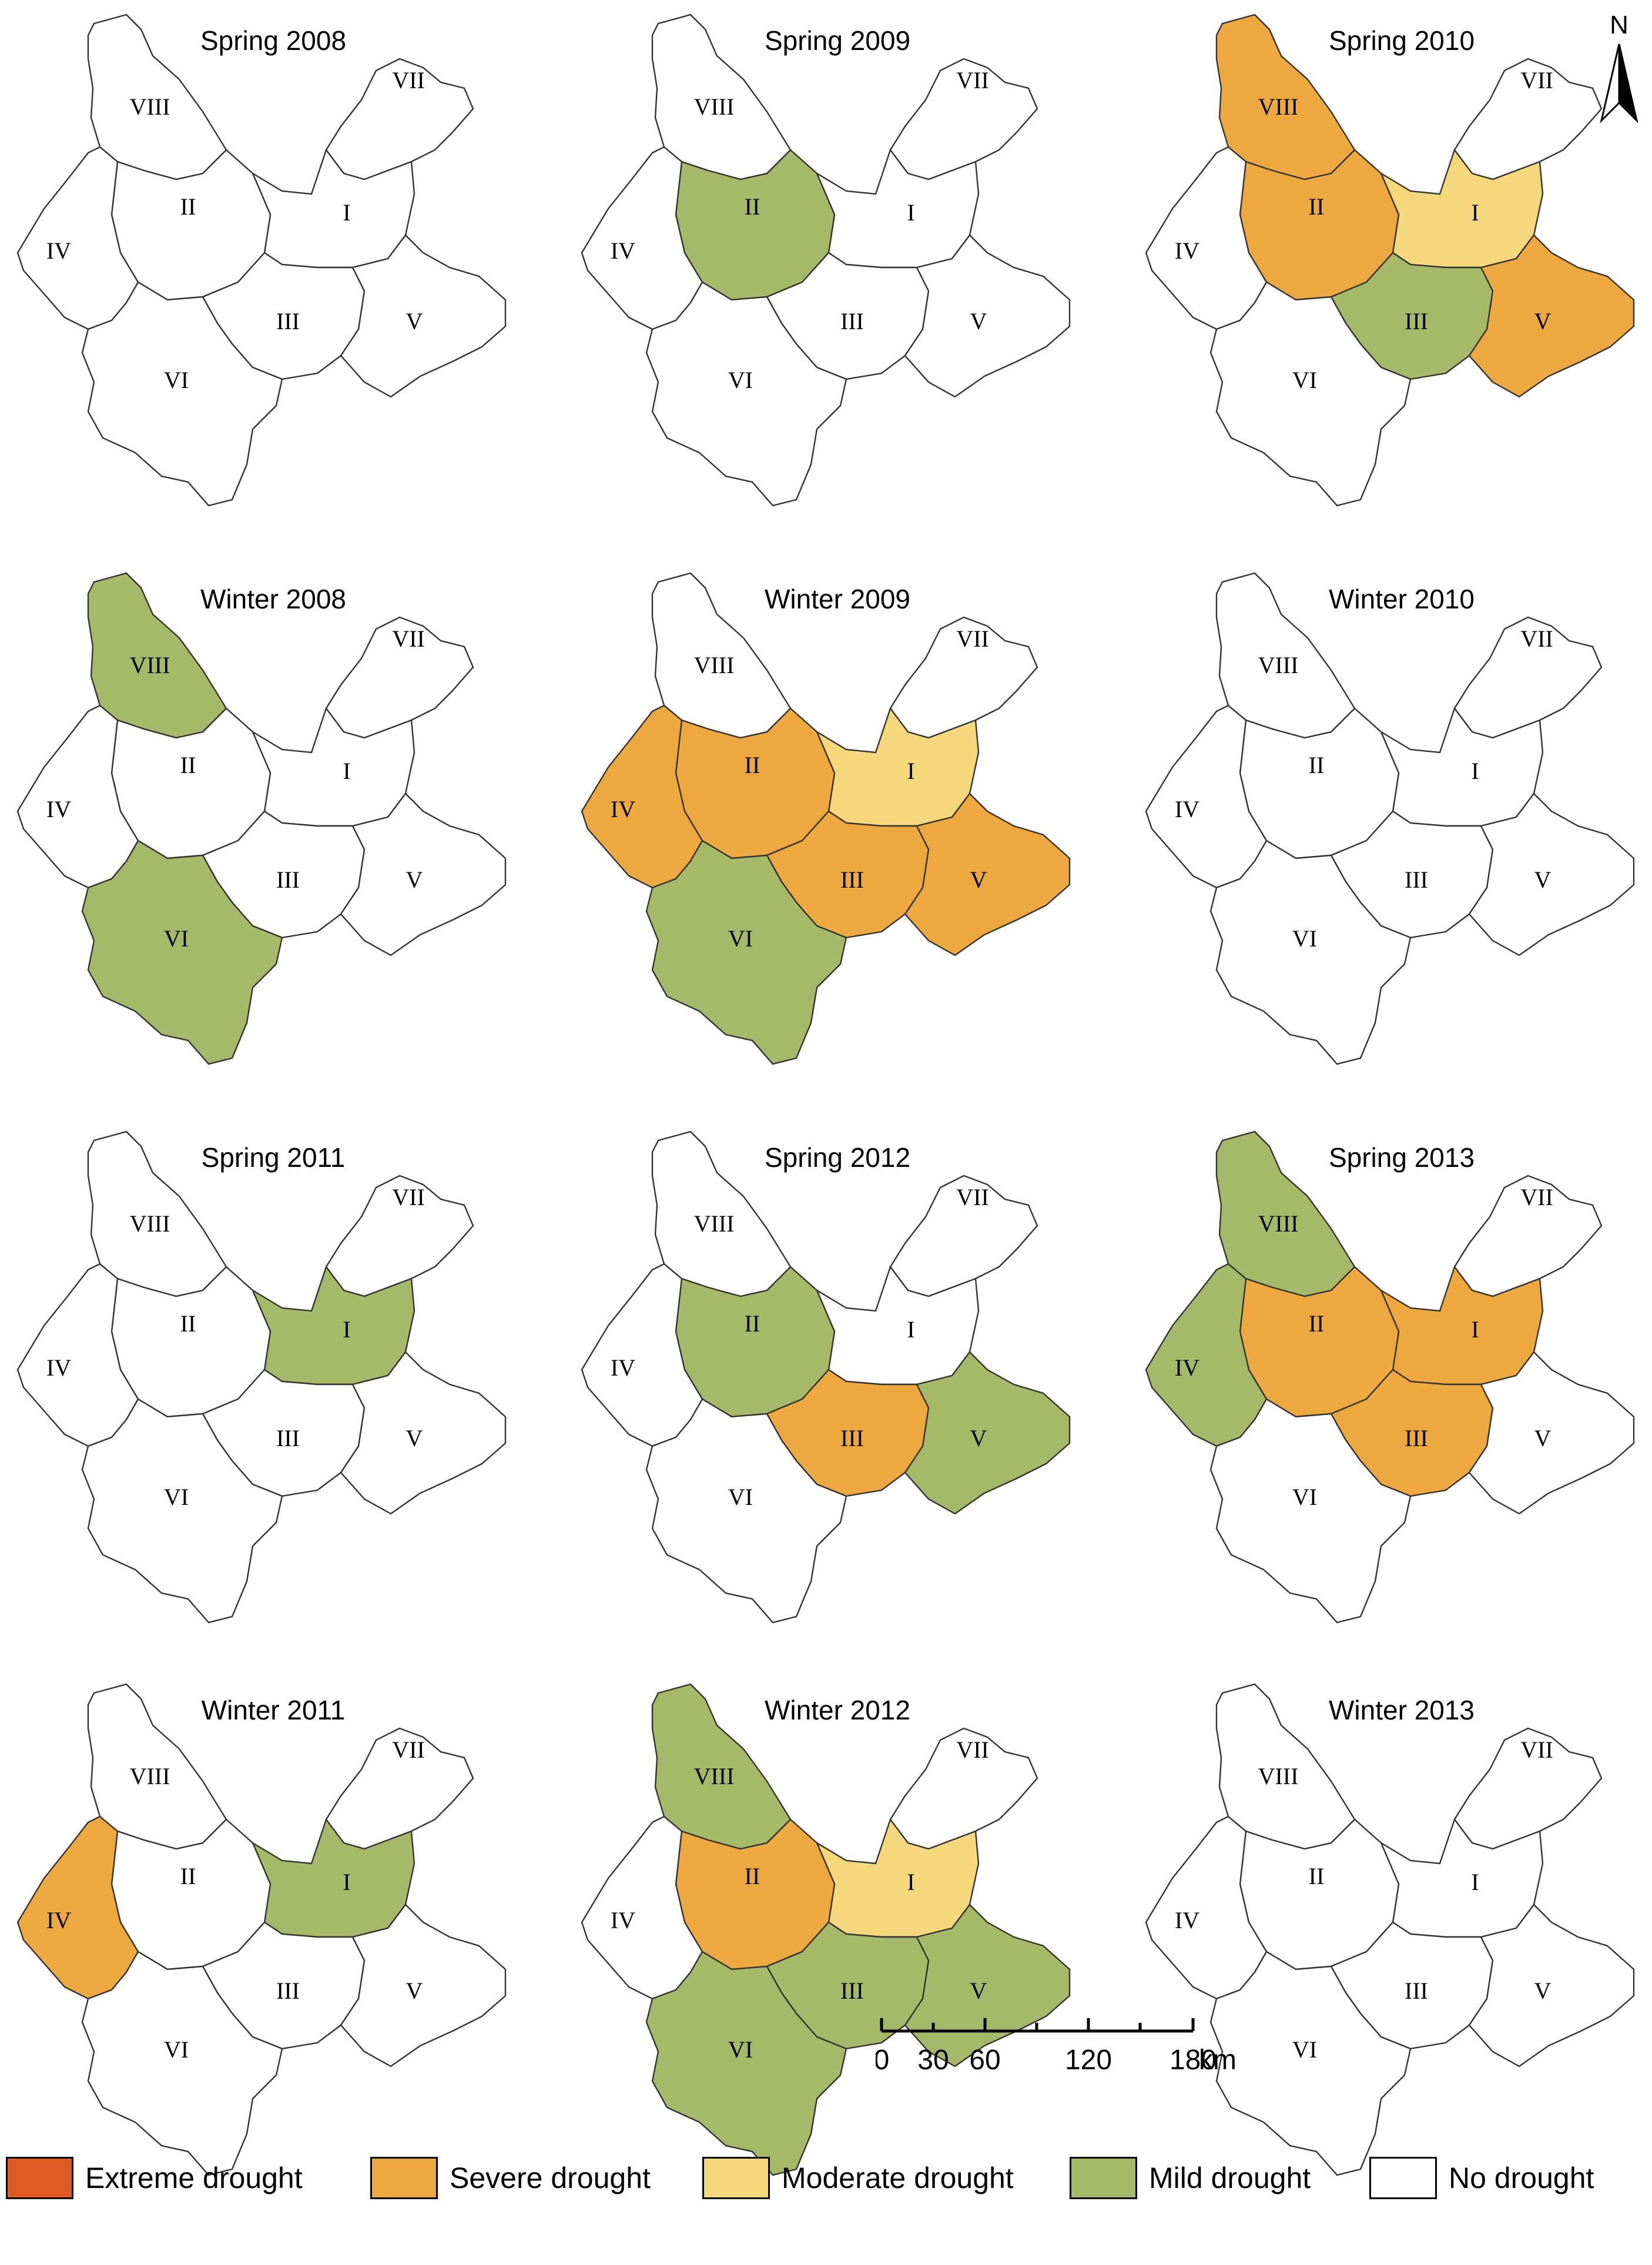 The image size is (1652, 2265). I want to click on scale-unit: km, so click(1218, 2060).